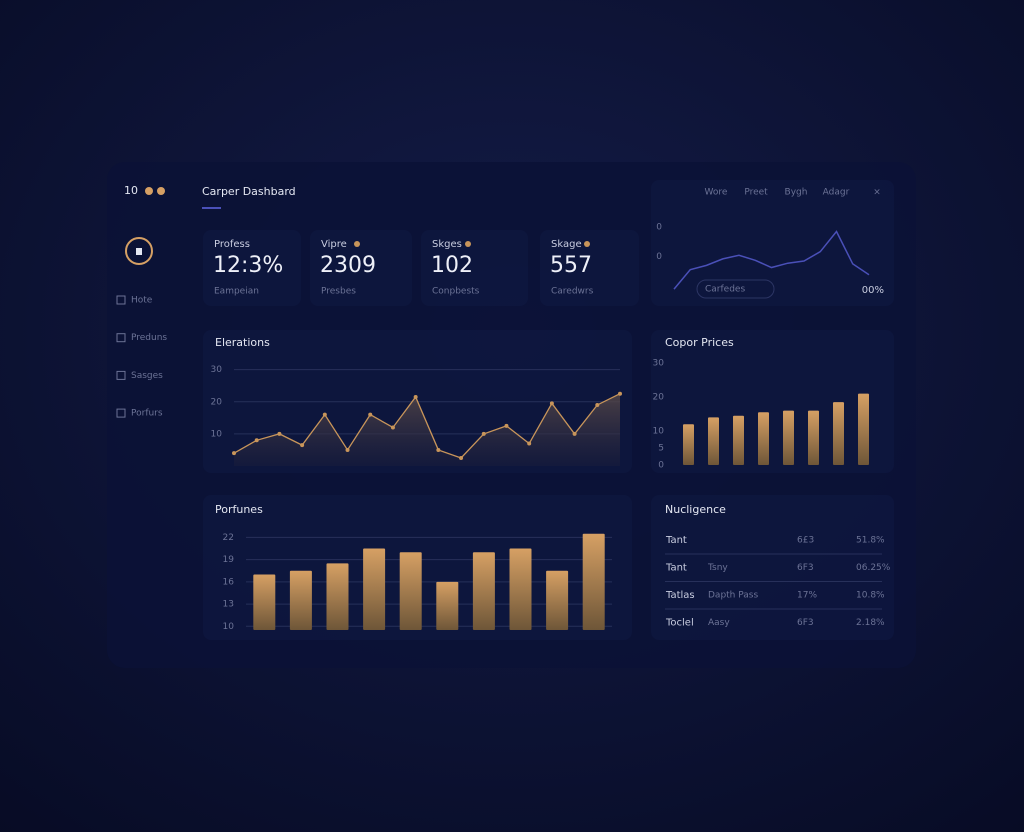  I want to click on table-card, so click(772, 567).